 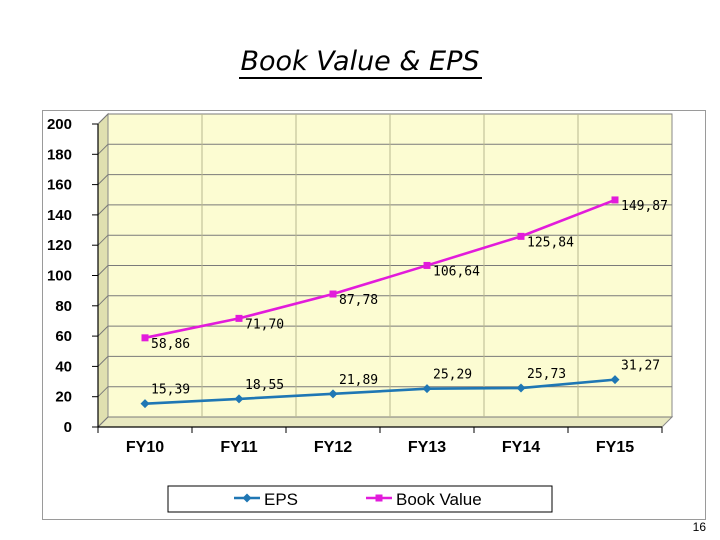 What do you see at coordinates (452, 375) in the screenshot?
I see `eps-data-label: 25,29` at bounding box center [452, 375].